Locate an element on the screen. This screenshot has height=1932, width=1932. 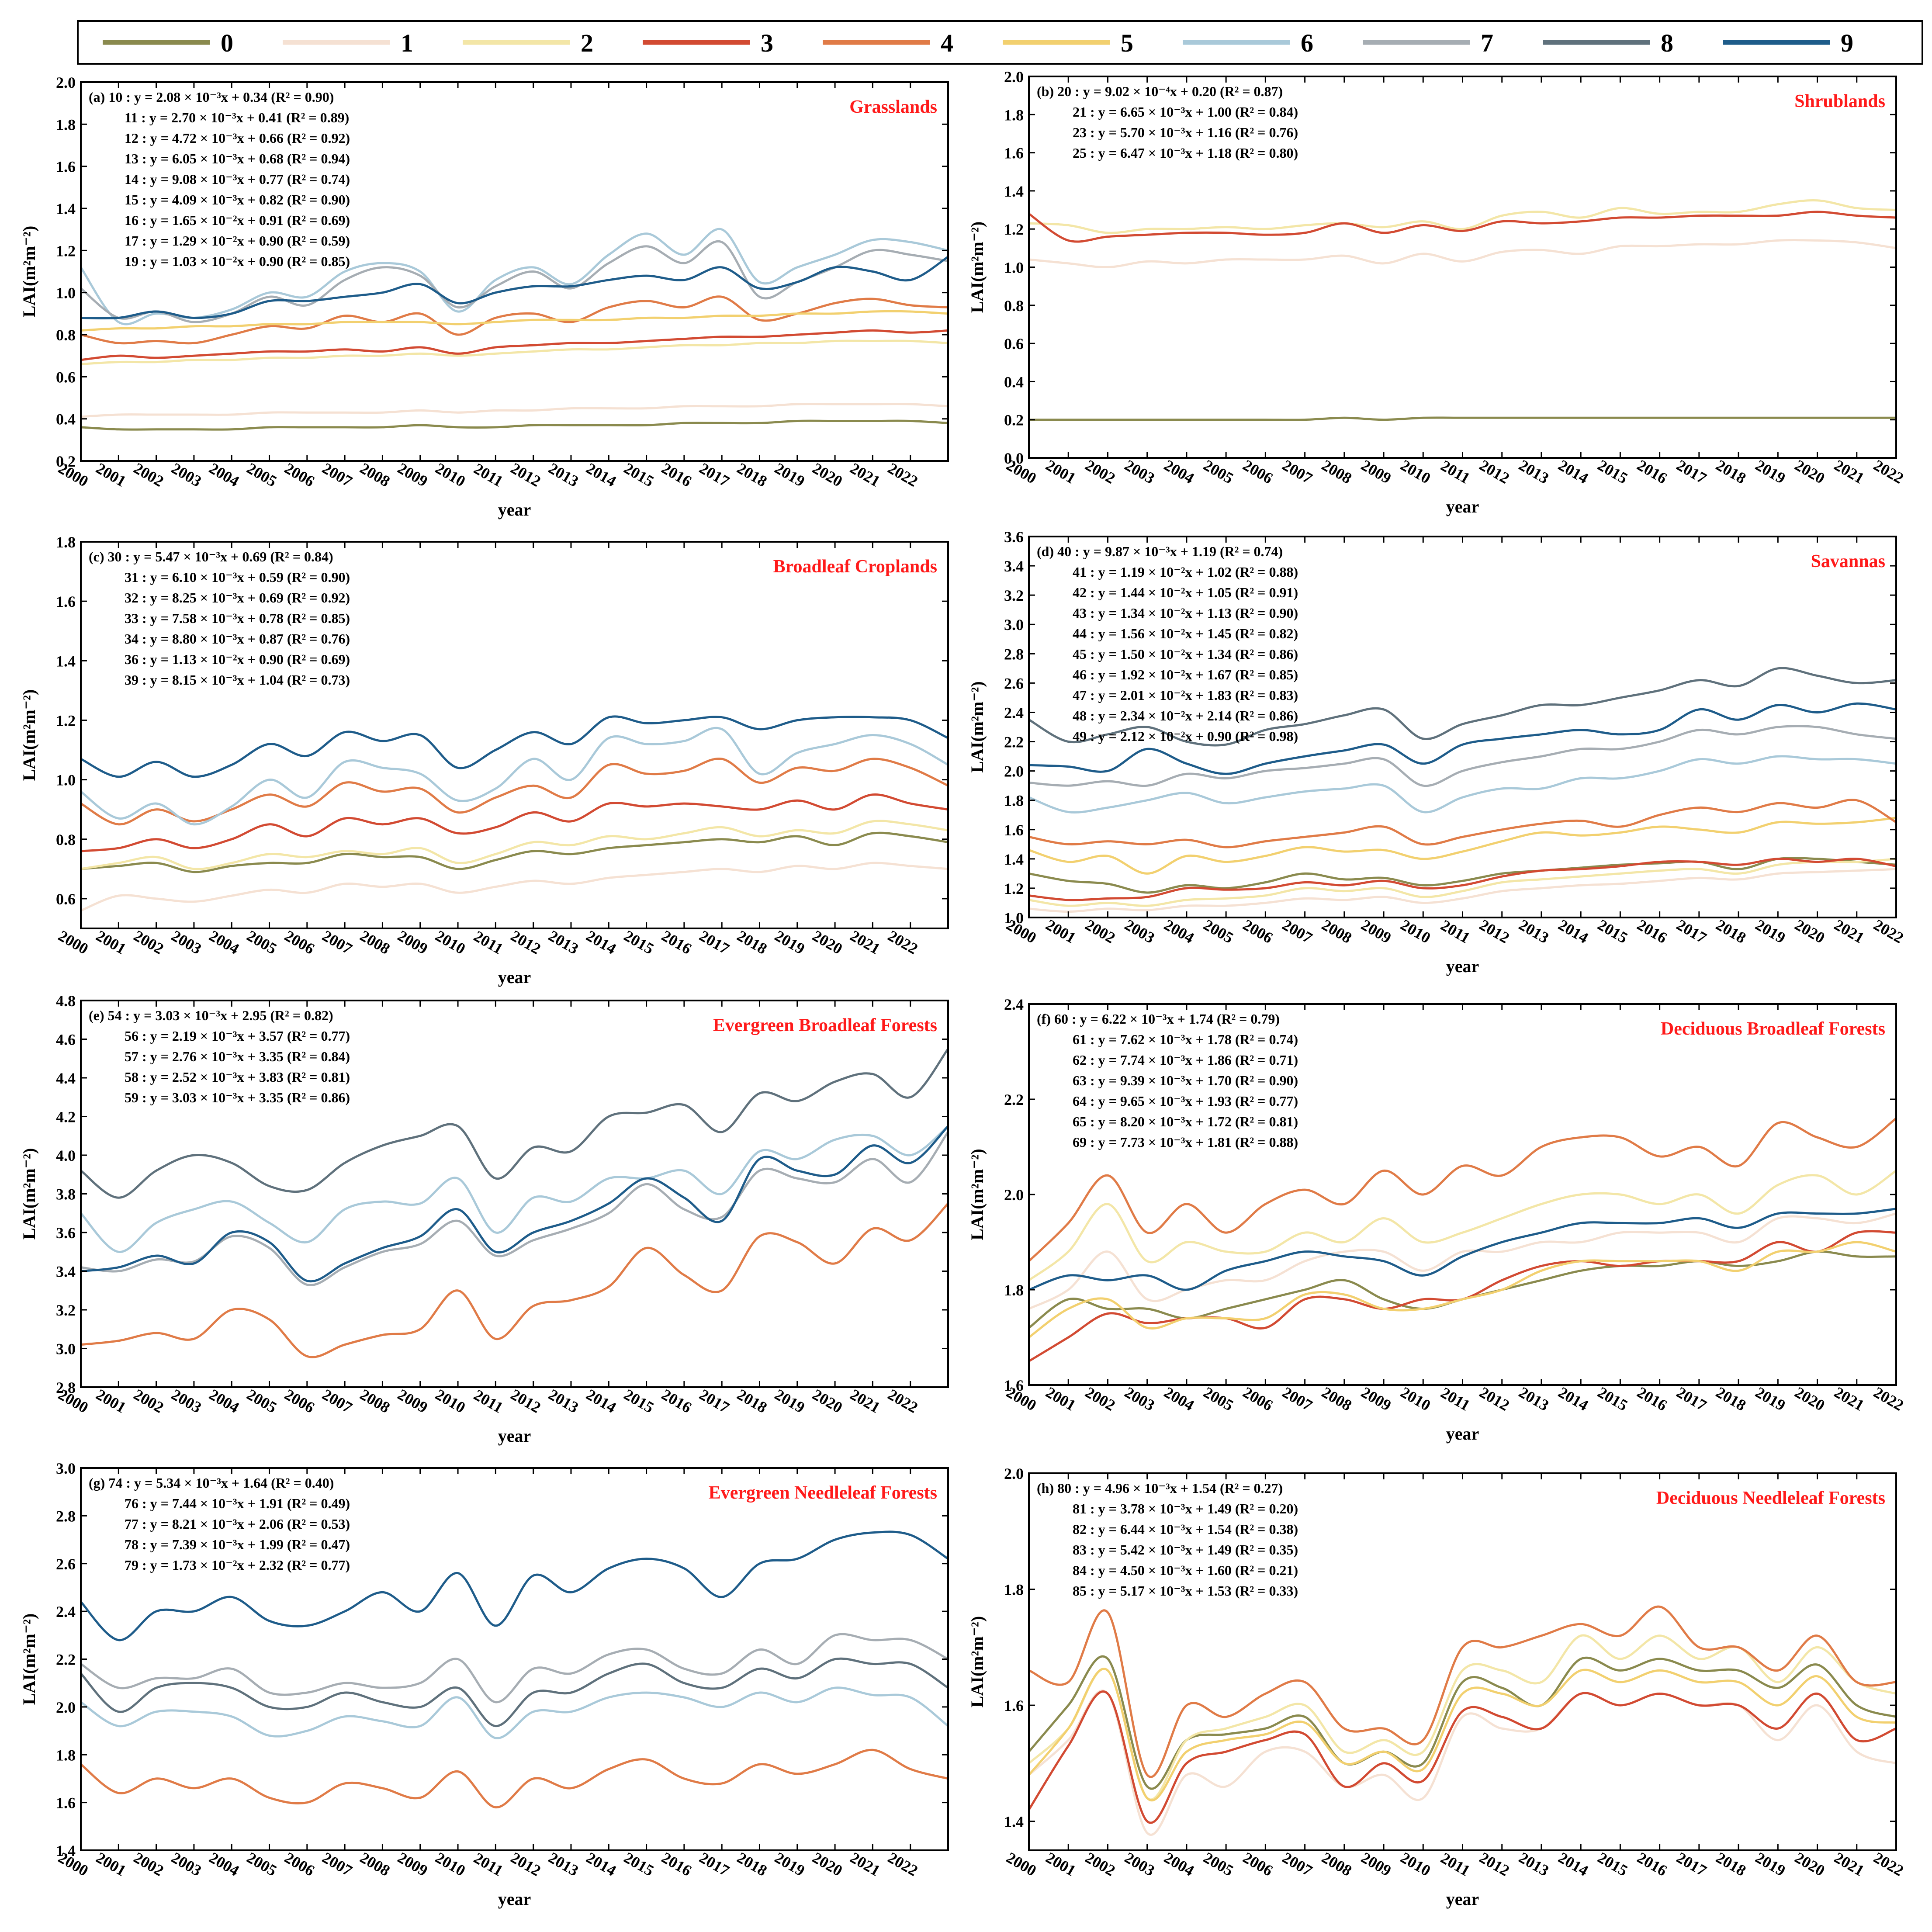
regression-equation: 25 : y = 6.47 × 10⁻³x + 1.18 (R² = 0.80) is located at coordinates (1185, 153).